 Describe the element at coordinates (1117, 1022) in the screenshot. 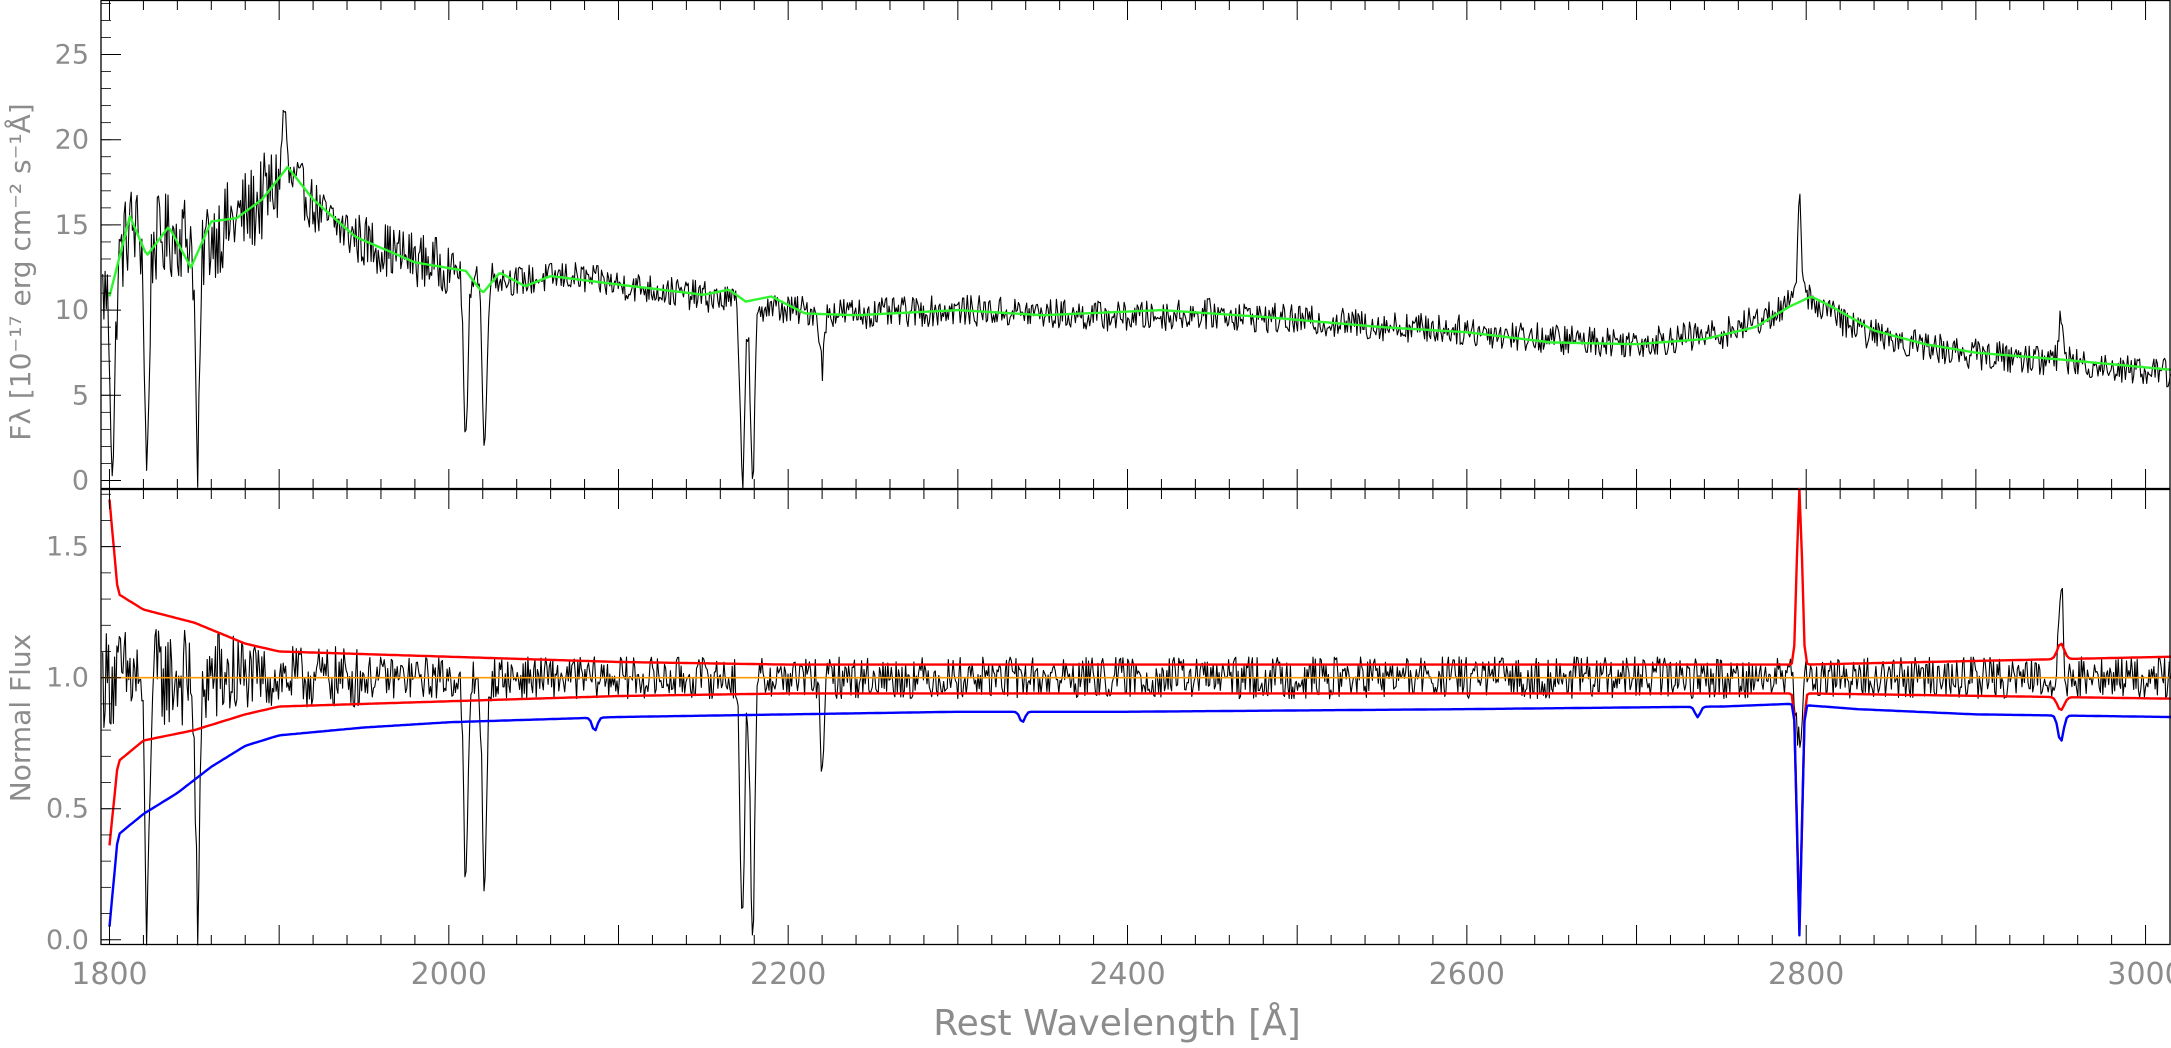

I see `x-axis-label: Rest Wavelength [Å]` at that location.